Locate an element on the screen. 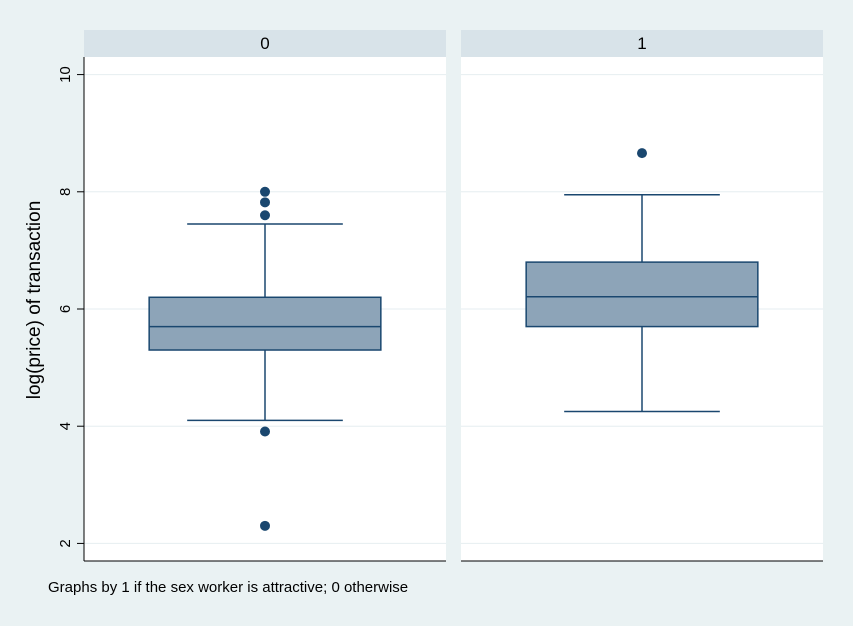 This screenshot has height=626, width=853. panel-0-header is located at coordinates (265, 43).